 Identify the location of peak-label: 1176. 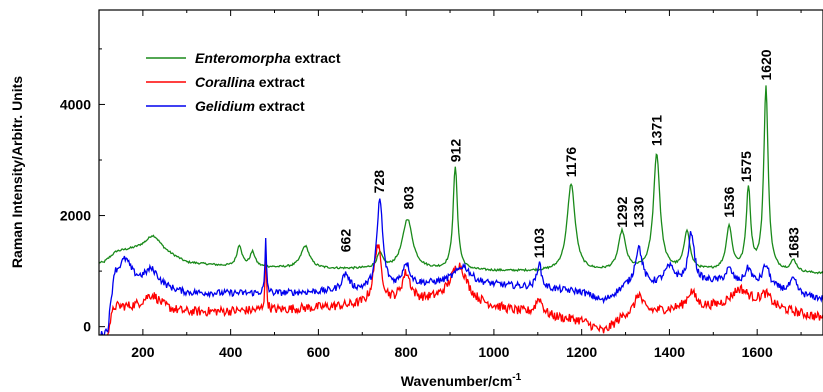
(571, 162).